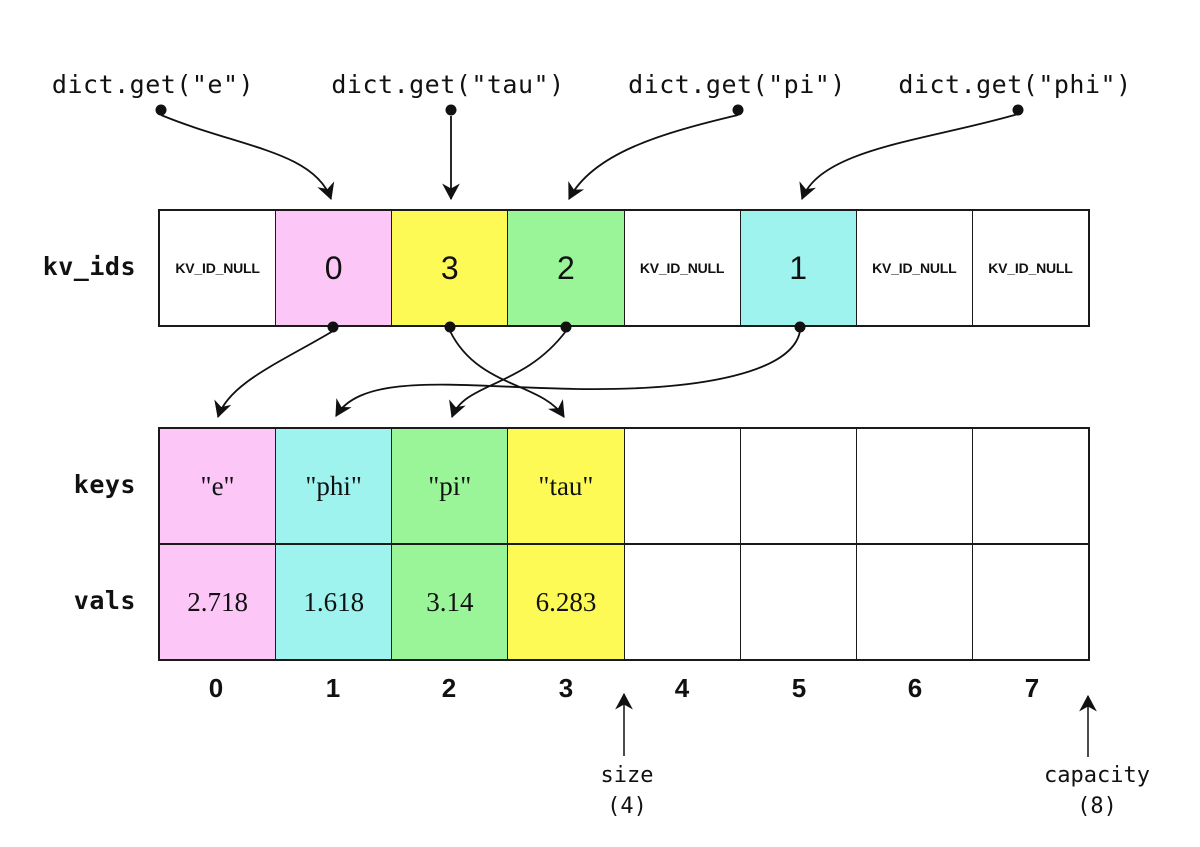  What do you see at coordinates (218, 486) in the screenshot?
I see `keys-cell-0: "e"` at bounding box center [218, 486].